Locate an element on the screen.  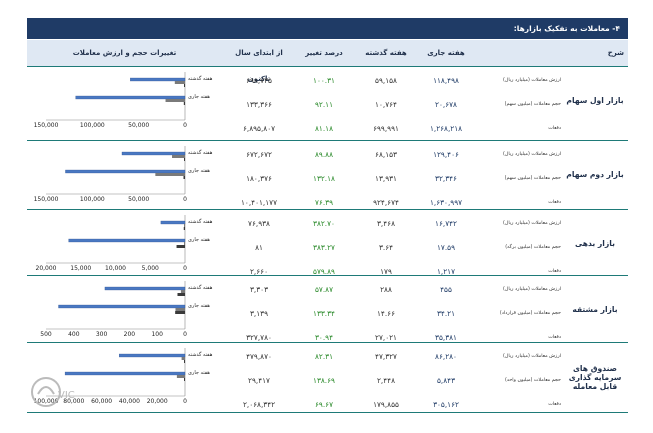
change-percent-value: ۵۷.۸۷ is located at coordinates (324, 289).